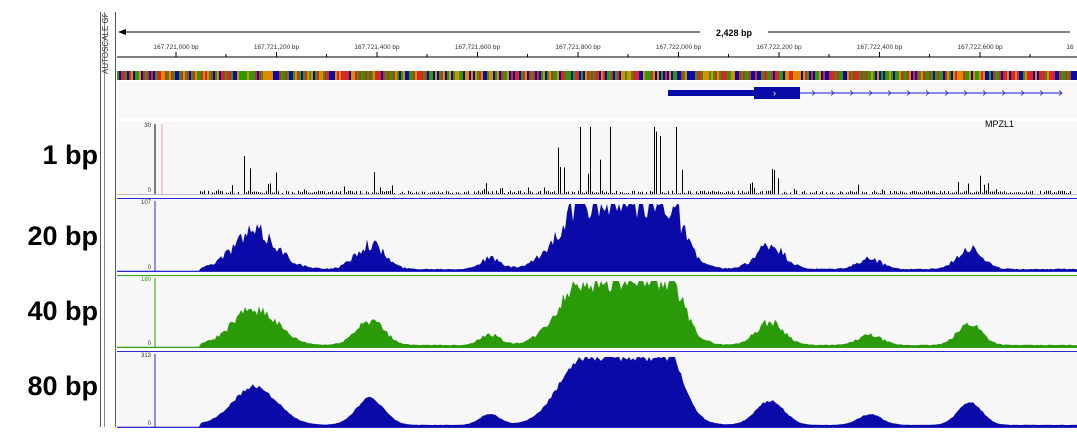 Image resolution: width=1077 pixels, height=437 pixels. What do you see at coordinates (597, 100) in the screenshot?
I see `gene-track: ›` at bounding box center [597, 100].